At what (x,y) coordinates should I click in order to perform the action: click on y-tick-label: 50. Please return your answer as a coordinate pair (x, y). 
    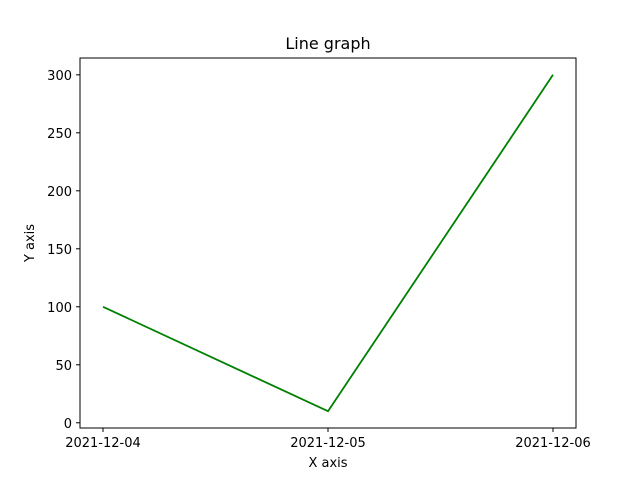
    Looking at the image, I should click on (63, 366).